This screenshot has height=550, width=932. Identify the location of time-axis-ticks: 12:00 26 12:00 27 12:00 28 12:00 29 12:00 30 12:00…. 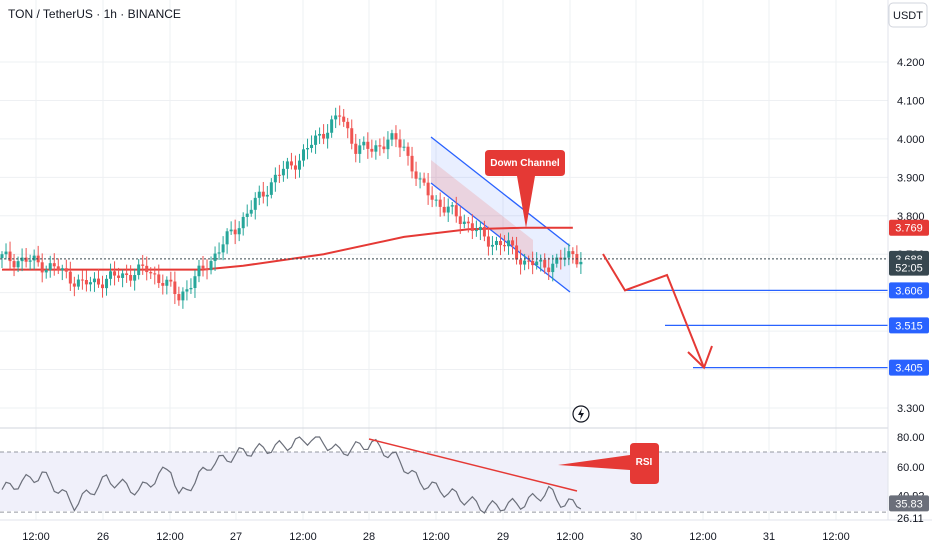
(436, 537).